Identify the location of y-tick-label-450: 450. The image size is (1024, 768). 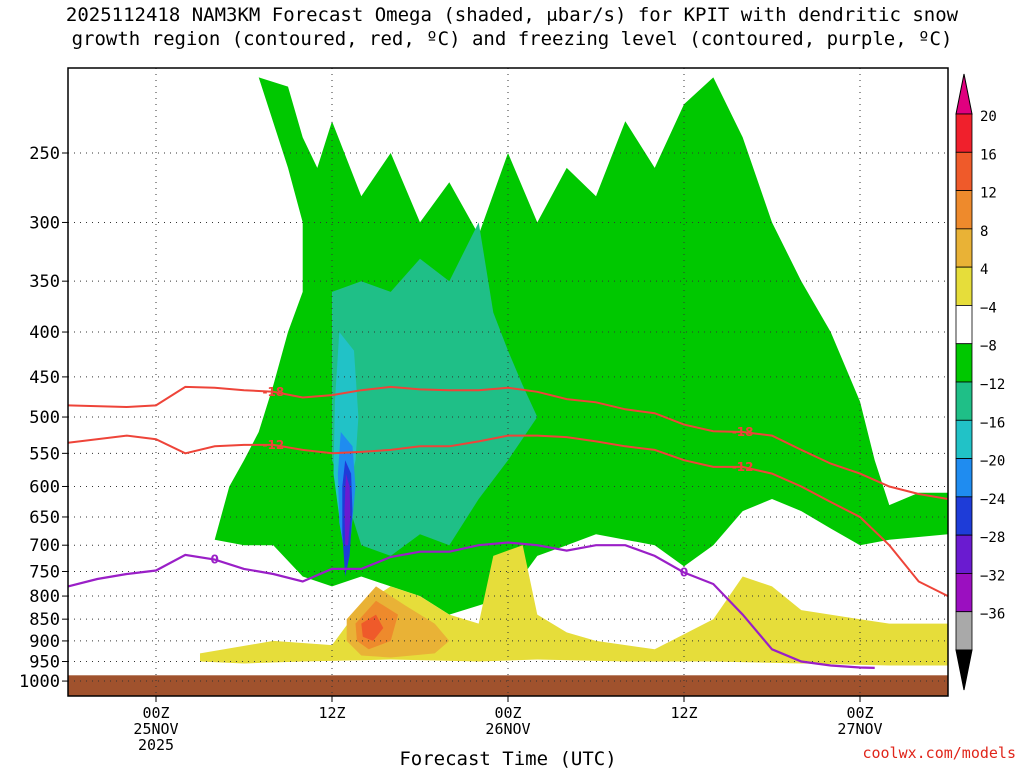
(44, 378).